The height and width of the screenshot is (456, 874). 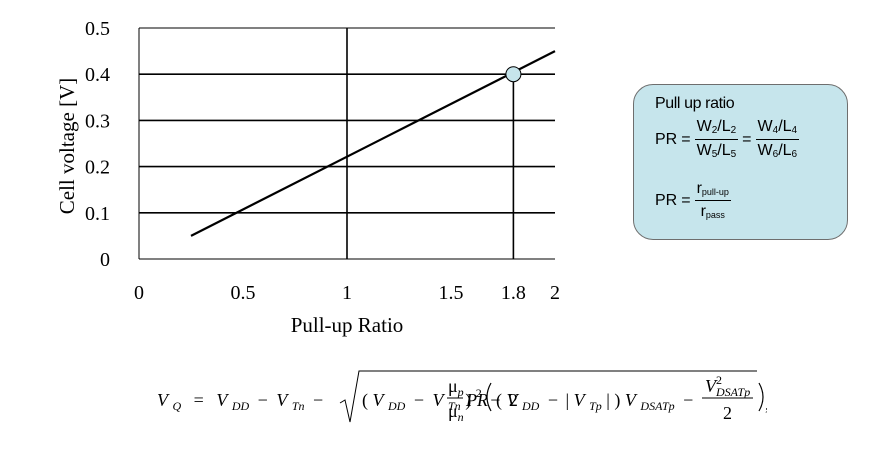 I want to click on y-tick-label: 0.4, so click(x=97, y=75).